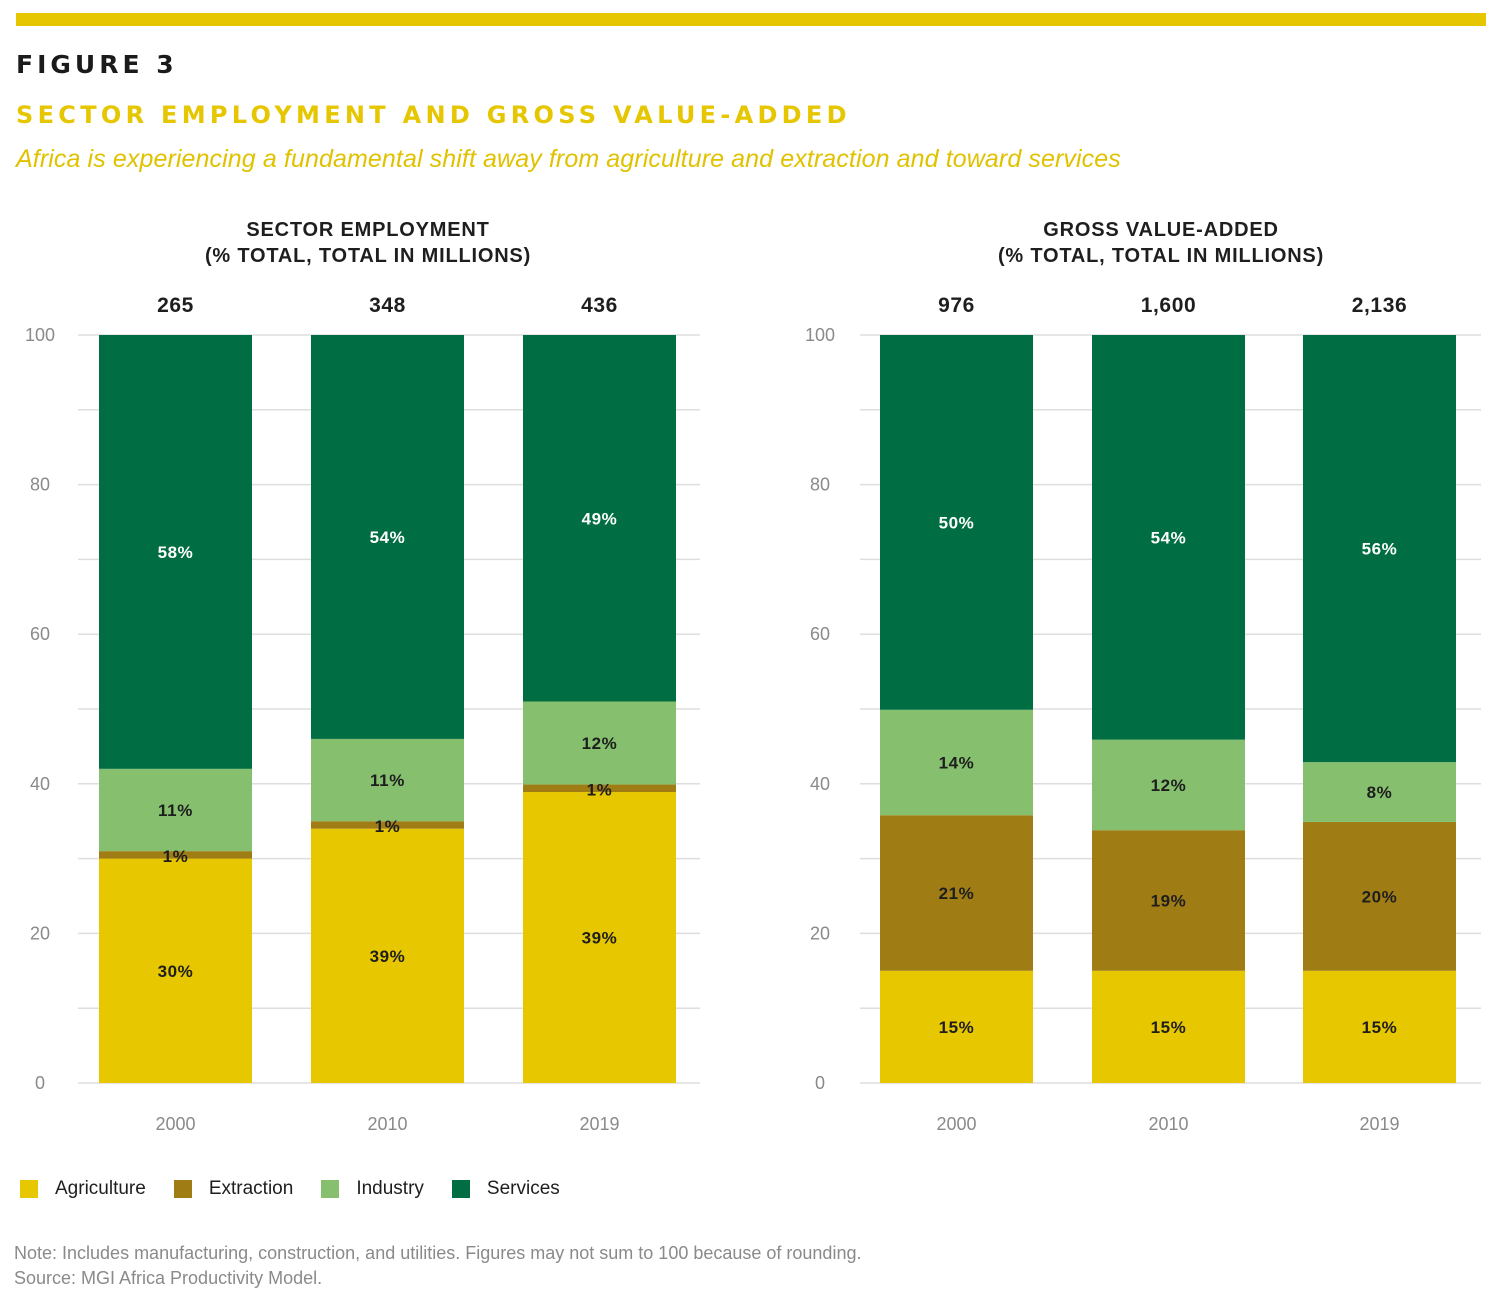 This screenshot has height=1306, width=1500. I want to click on gva-bar-extraction-2010, so click(1168, 900).